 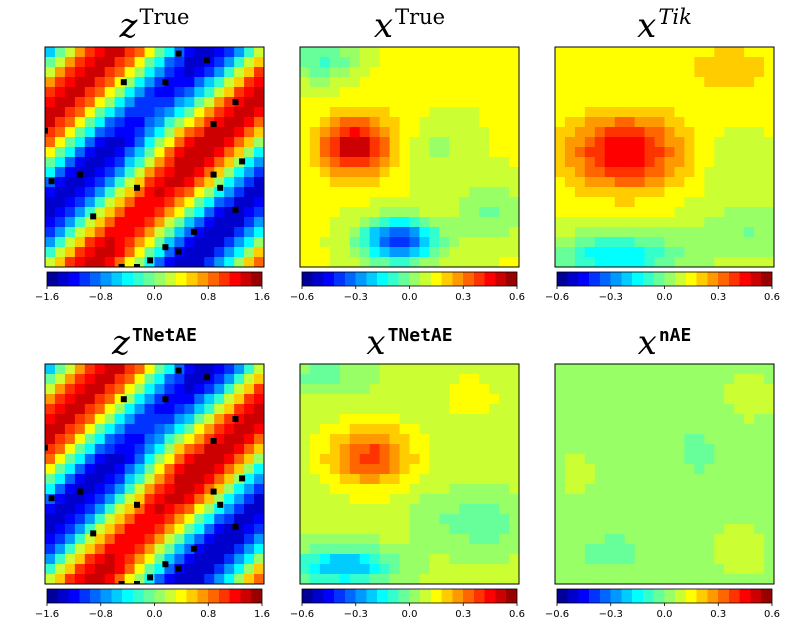 What do you see at coordinates (664, 474) in the screenshot?
I see `panel-frame` at bounding box center [664, 474].